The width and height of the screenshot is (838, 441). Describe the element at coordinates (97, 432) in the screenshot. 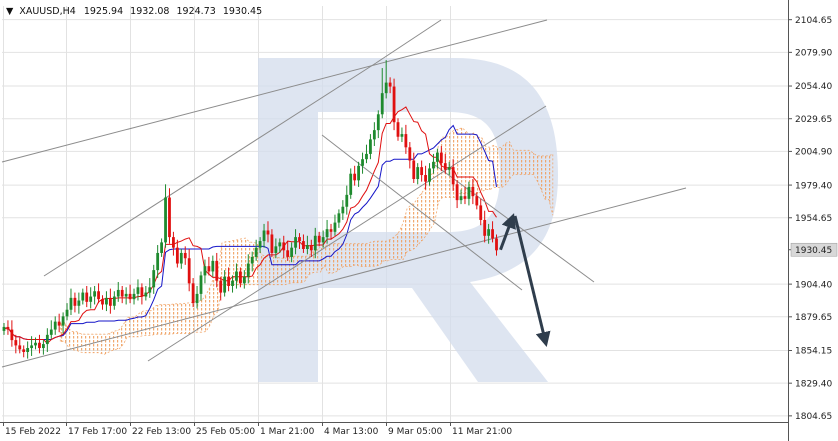

I see `x-tick-label: 17 Feb 17:00` at that location.